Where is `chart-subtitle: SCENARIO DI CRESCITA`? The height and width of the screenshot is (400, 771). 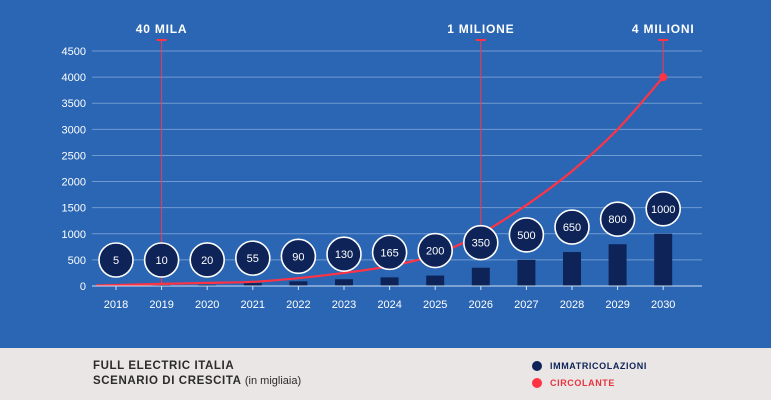 chart-subtitle: SCENARIO DI CRESCITA is located at coordinates (167, 381).